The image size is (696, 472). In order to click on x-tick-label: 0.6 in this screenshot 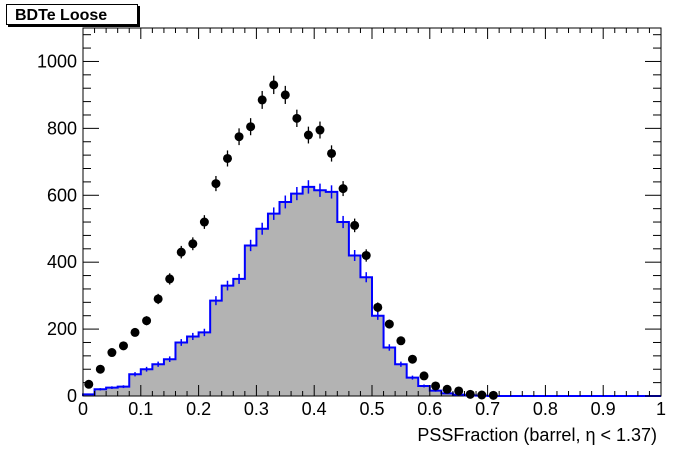, I will do `click(429, 409)`.